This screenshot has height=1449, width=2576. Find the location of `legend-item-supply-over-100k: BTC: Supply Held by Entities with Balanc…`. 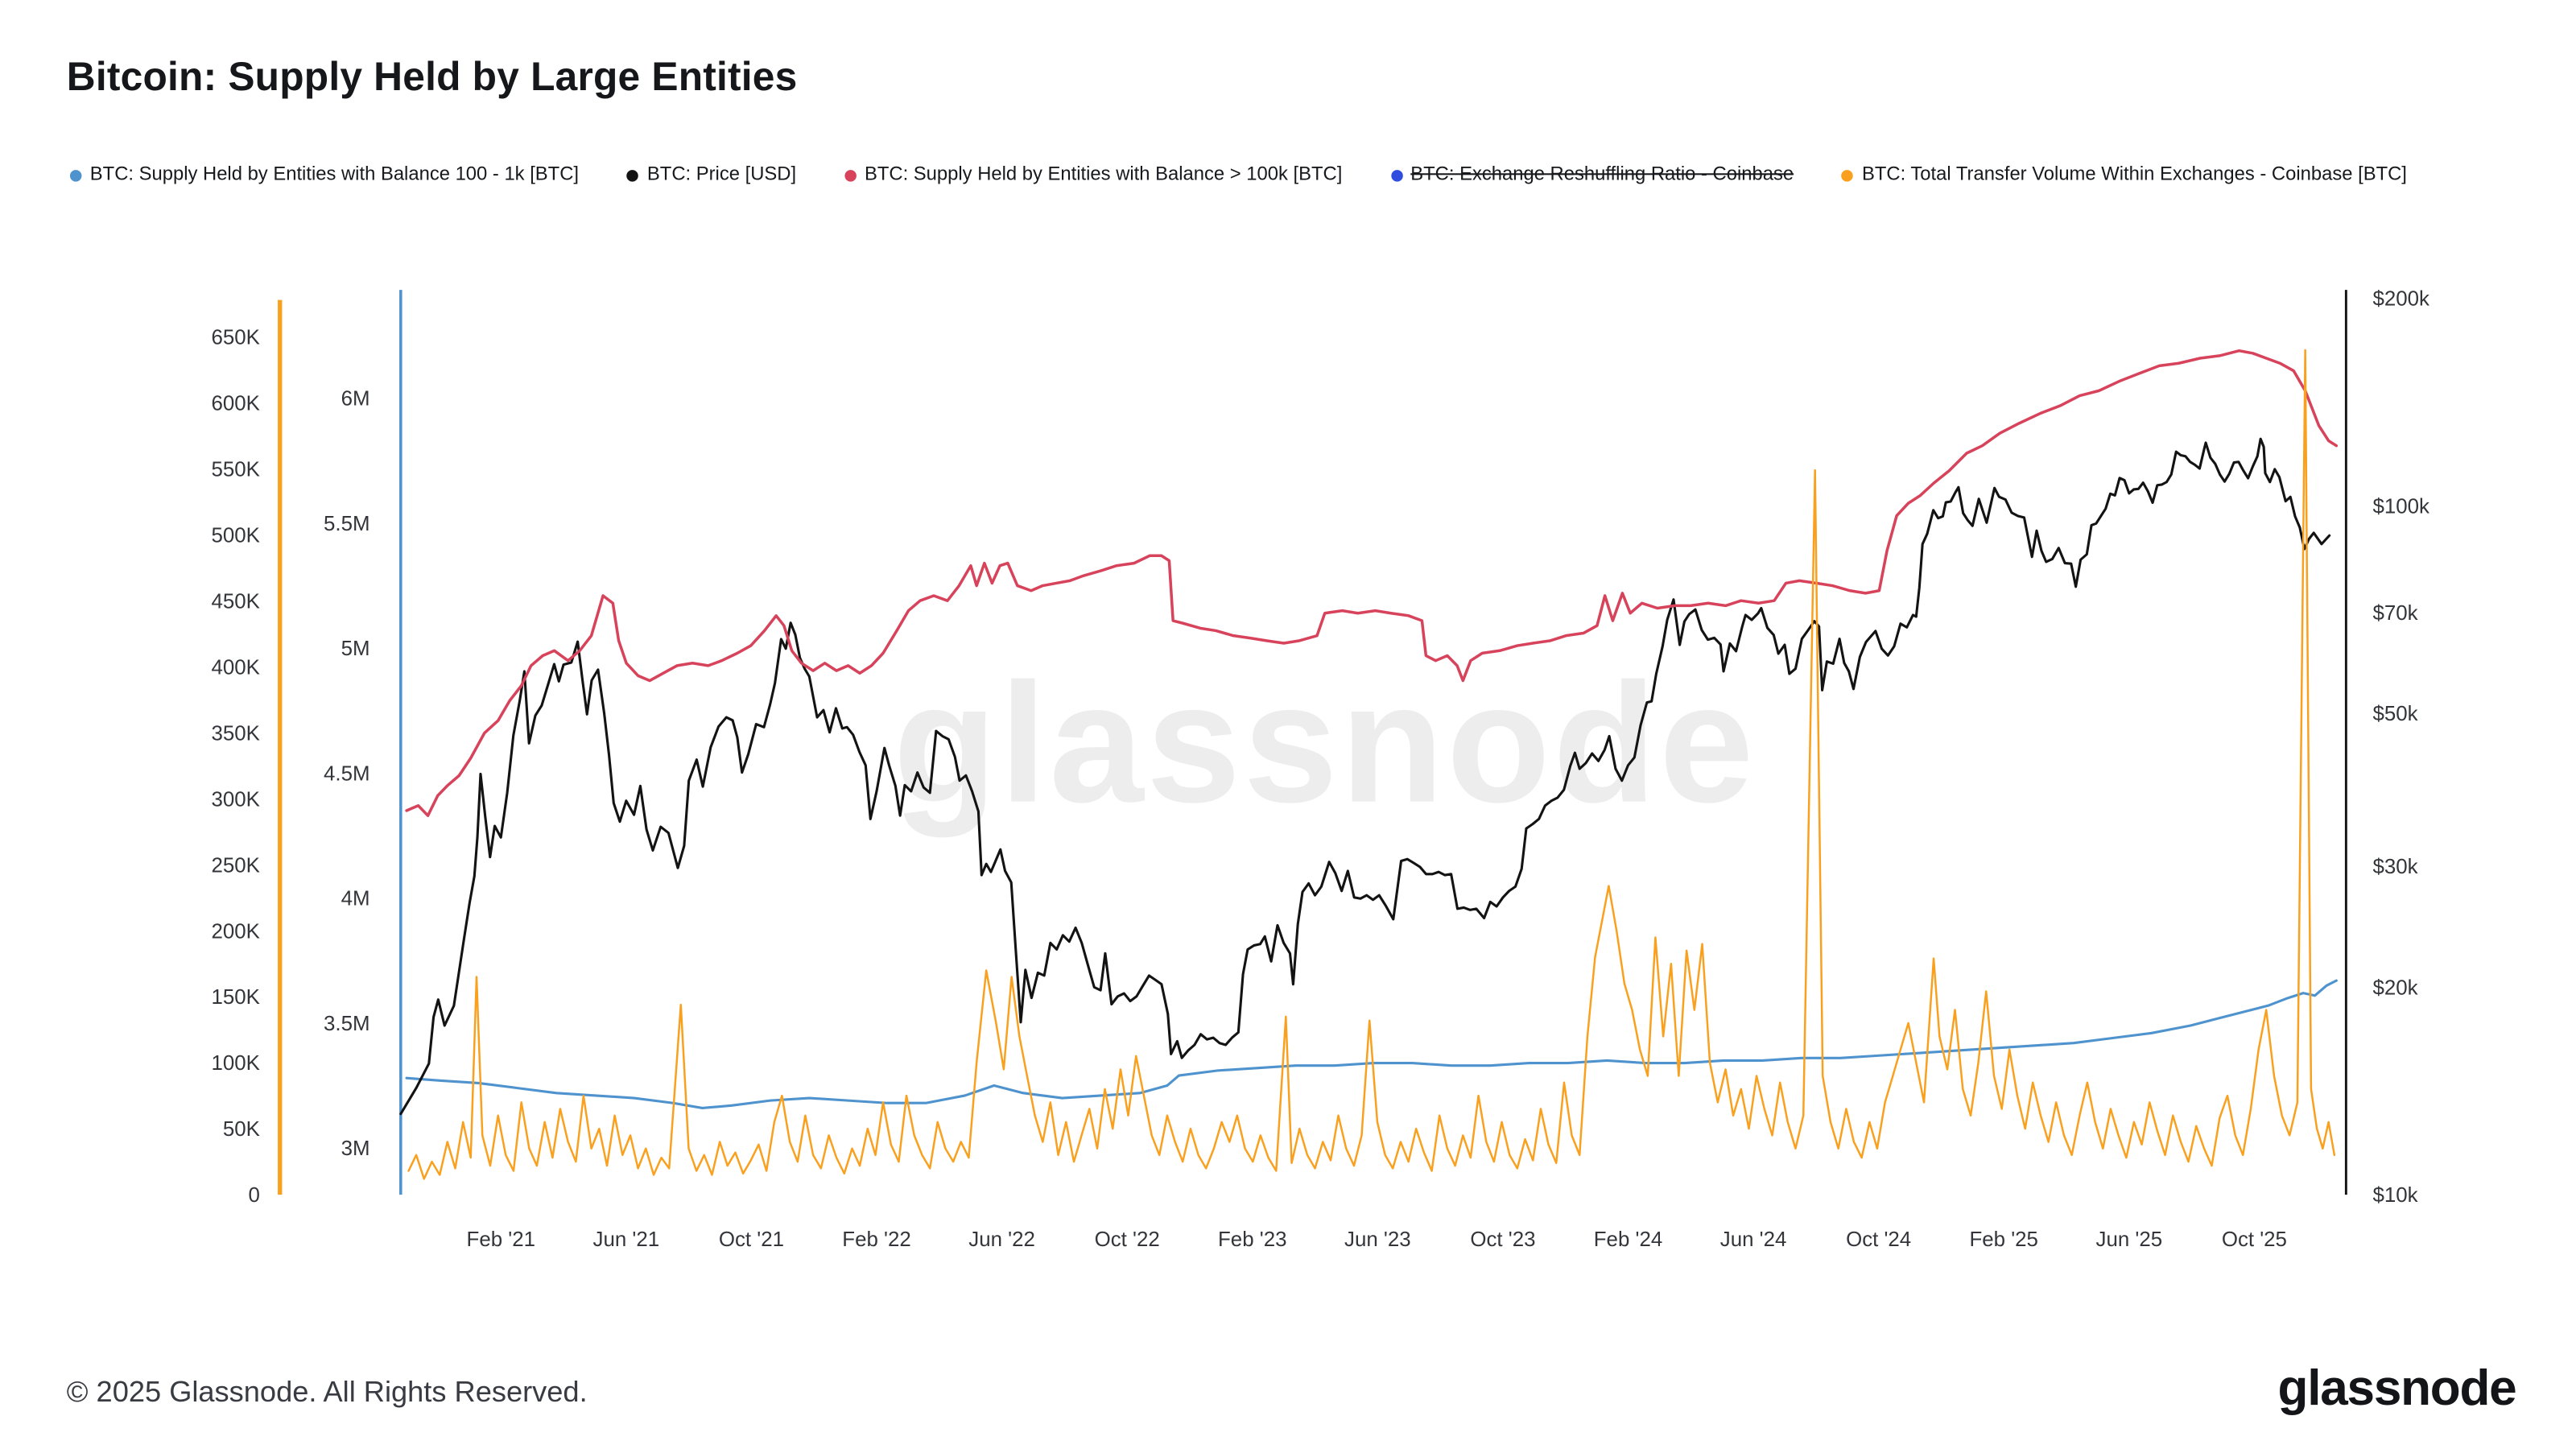

legend-item-supply-over-100k: BTC: Supply Held by Entities with Balanc… is located at coordinates (1093, 175).